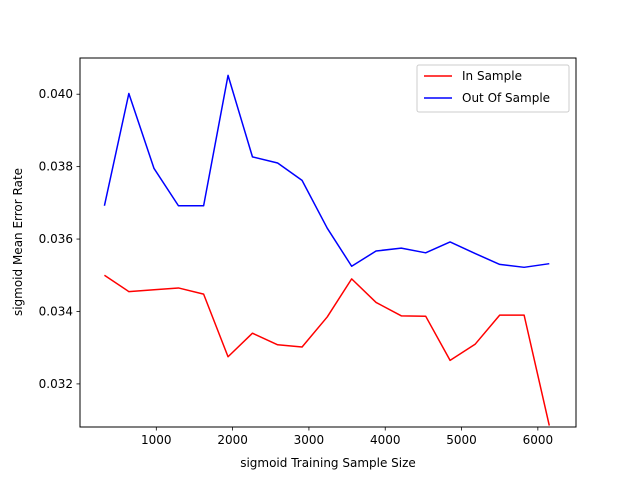  Describe the element at coordinates (156, 440) in the screenshot. I see `x-tick-label: 1000` at that location.